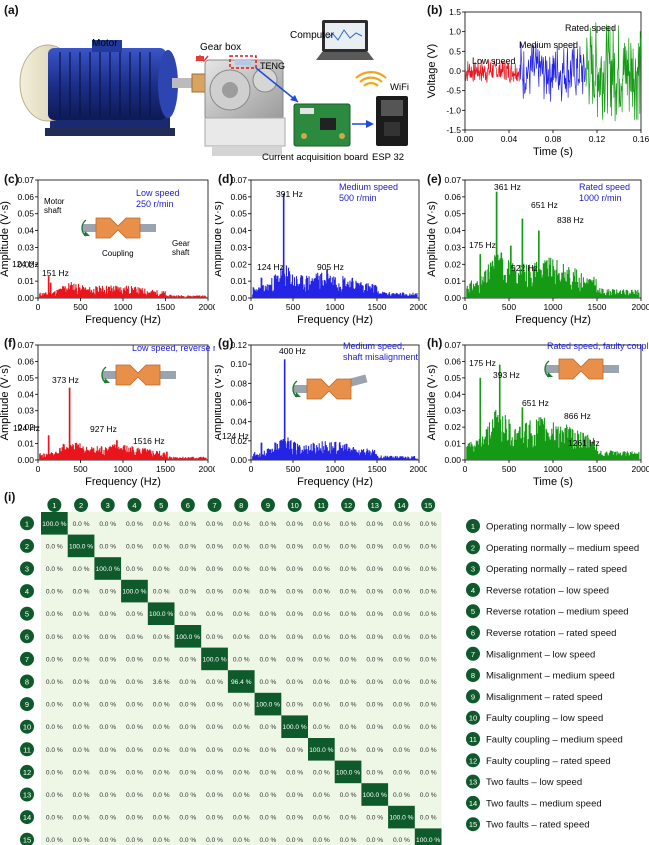 The width and height of the screenshot is (649, 845). I want to click on label-esp: ESP 32, so click(388, 157).